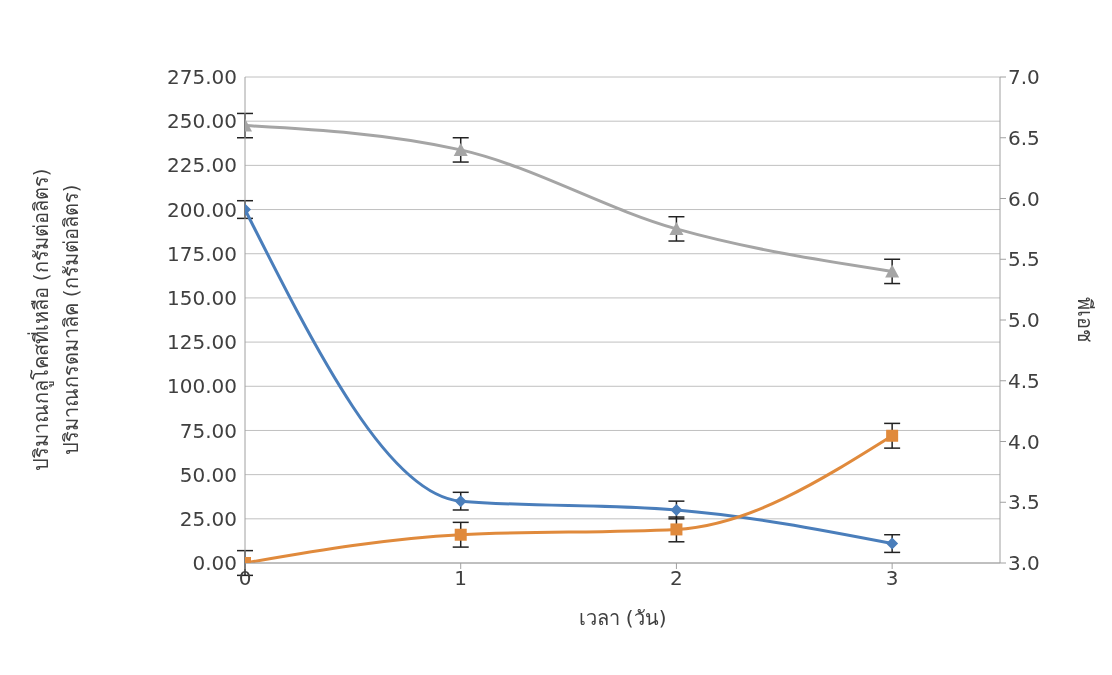 This screenshot has width=1112, height=675. Describe the element at coordinates (461, 578) in the screenshot. I see `x-tick-label: 1` at that location.